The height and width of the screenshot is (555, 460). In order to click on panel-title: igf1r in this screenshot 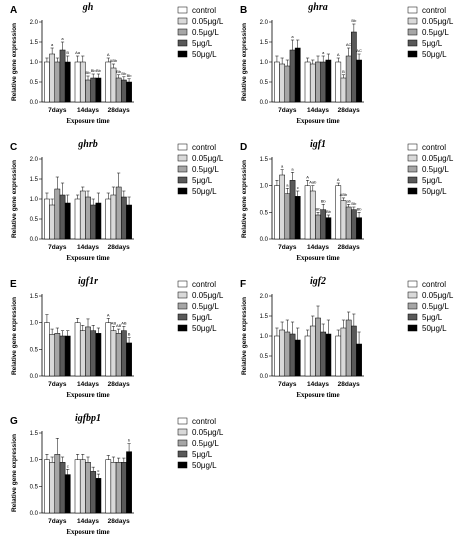, I will do `click(88, 281)`.